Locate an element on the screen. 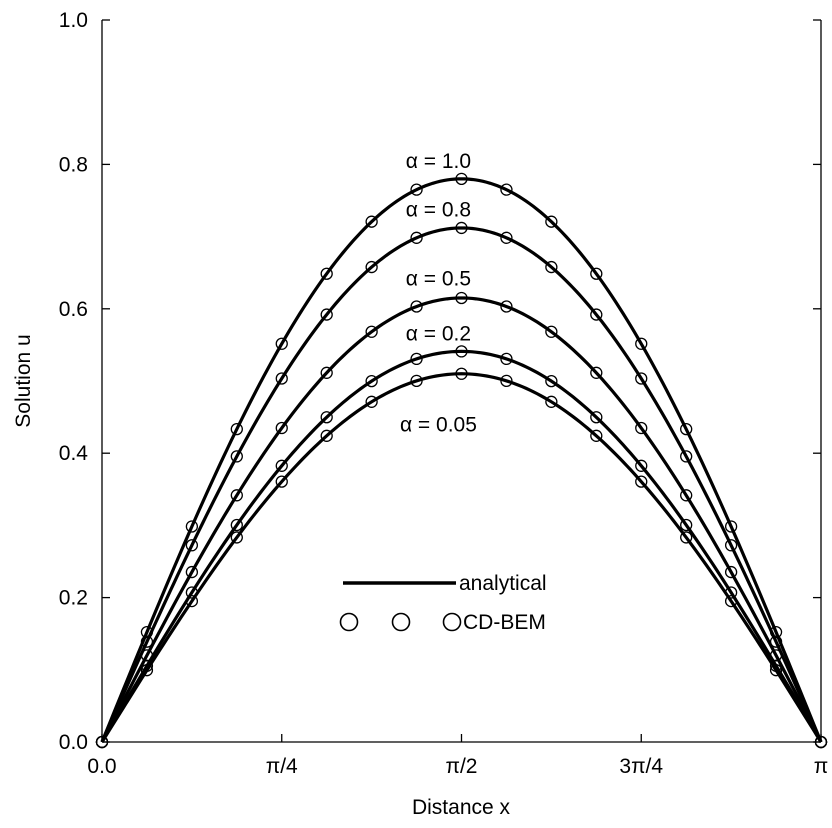  y-tick-label: 0.8 is located at coordinates (73, 164).